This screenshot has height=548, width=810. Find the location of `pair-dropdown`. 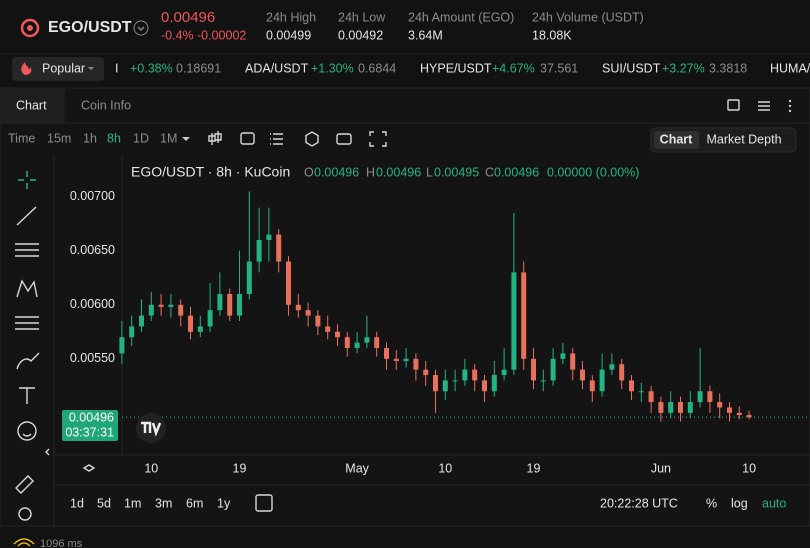

pair-dropdown is located at coordinates (141, 28).